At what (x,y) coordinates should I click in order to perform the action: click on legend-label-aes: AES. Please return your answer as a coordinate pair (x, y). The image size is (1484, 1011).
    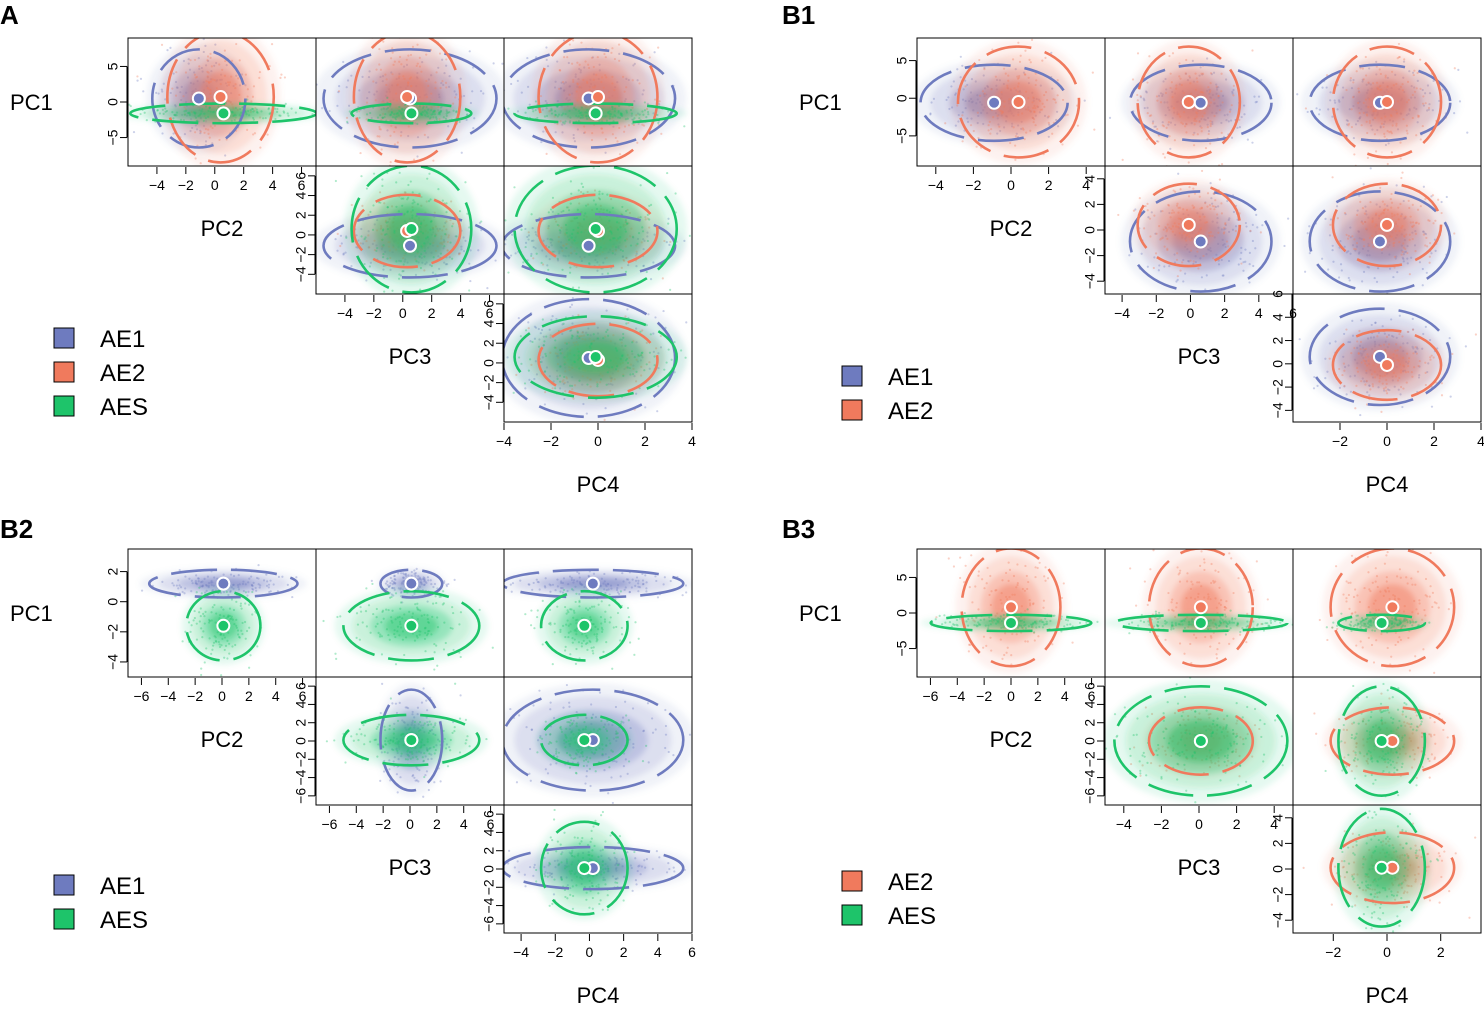
    Looking at the image, I should click on (124, 920).